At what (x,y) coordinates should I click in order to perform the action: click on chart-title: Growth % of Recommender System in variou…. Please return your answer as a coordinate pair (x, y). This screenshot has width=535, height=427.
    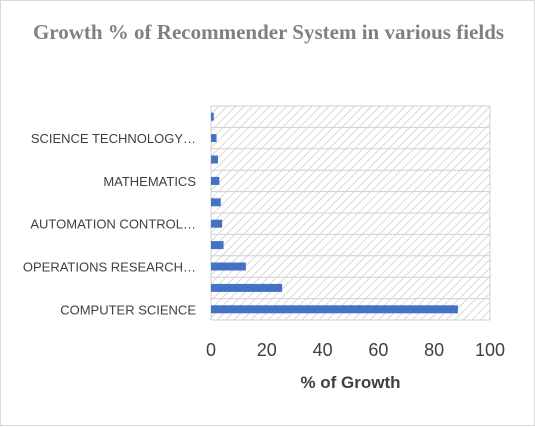
    Looking at the image, I should click on (268, 32).